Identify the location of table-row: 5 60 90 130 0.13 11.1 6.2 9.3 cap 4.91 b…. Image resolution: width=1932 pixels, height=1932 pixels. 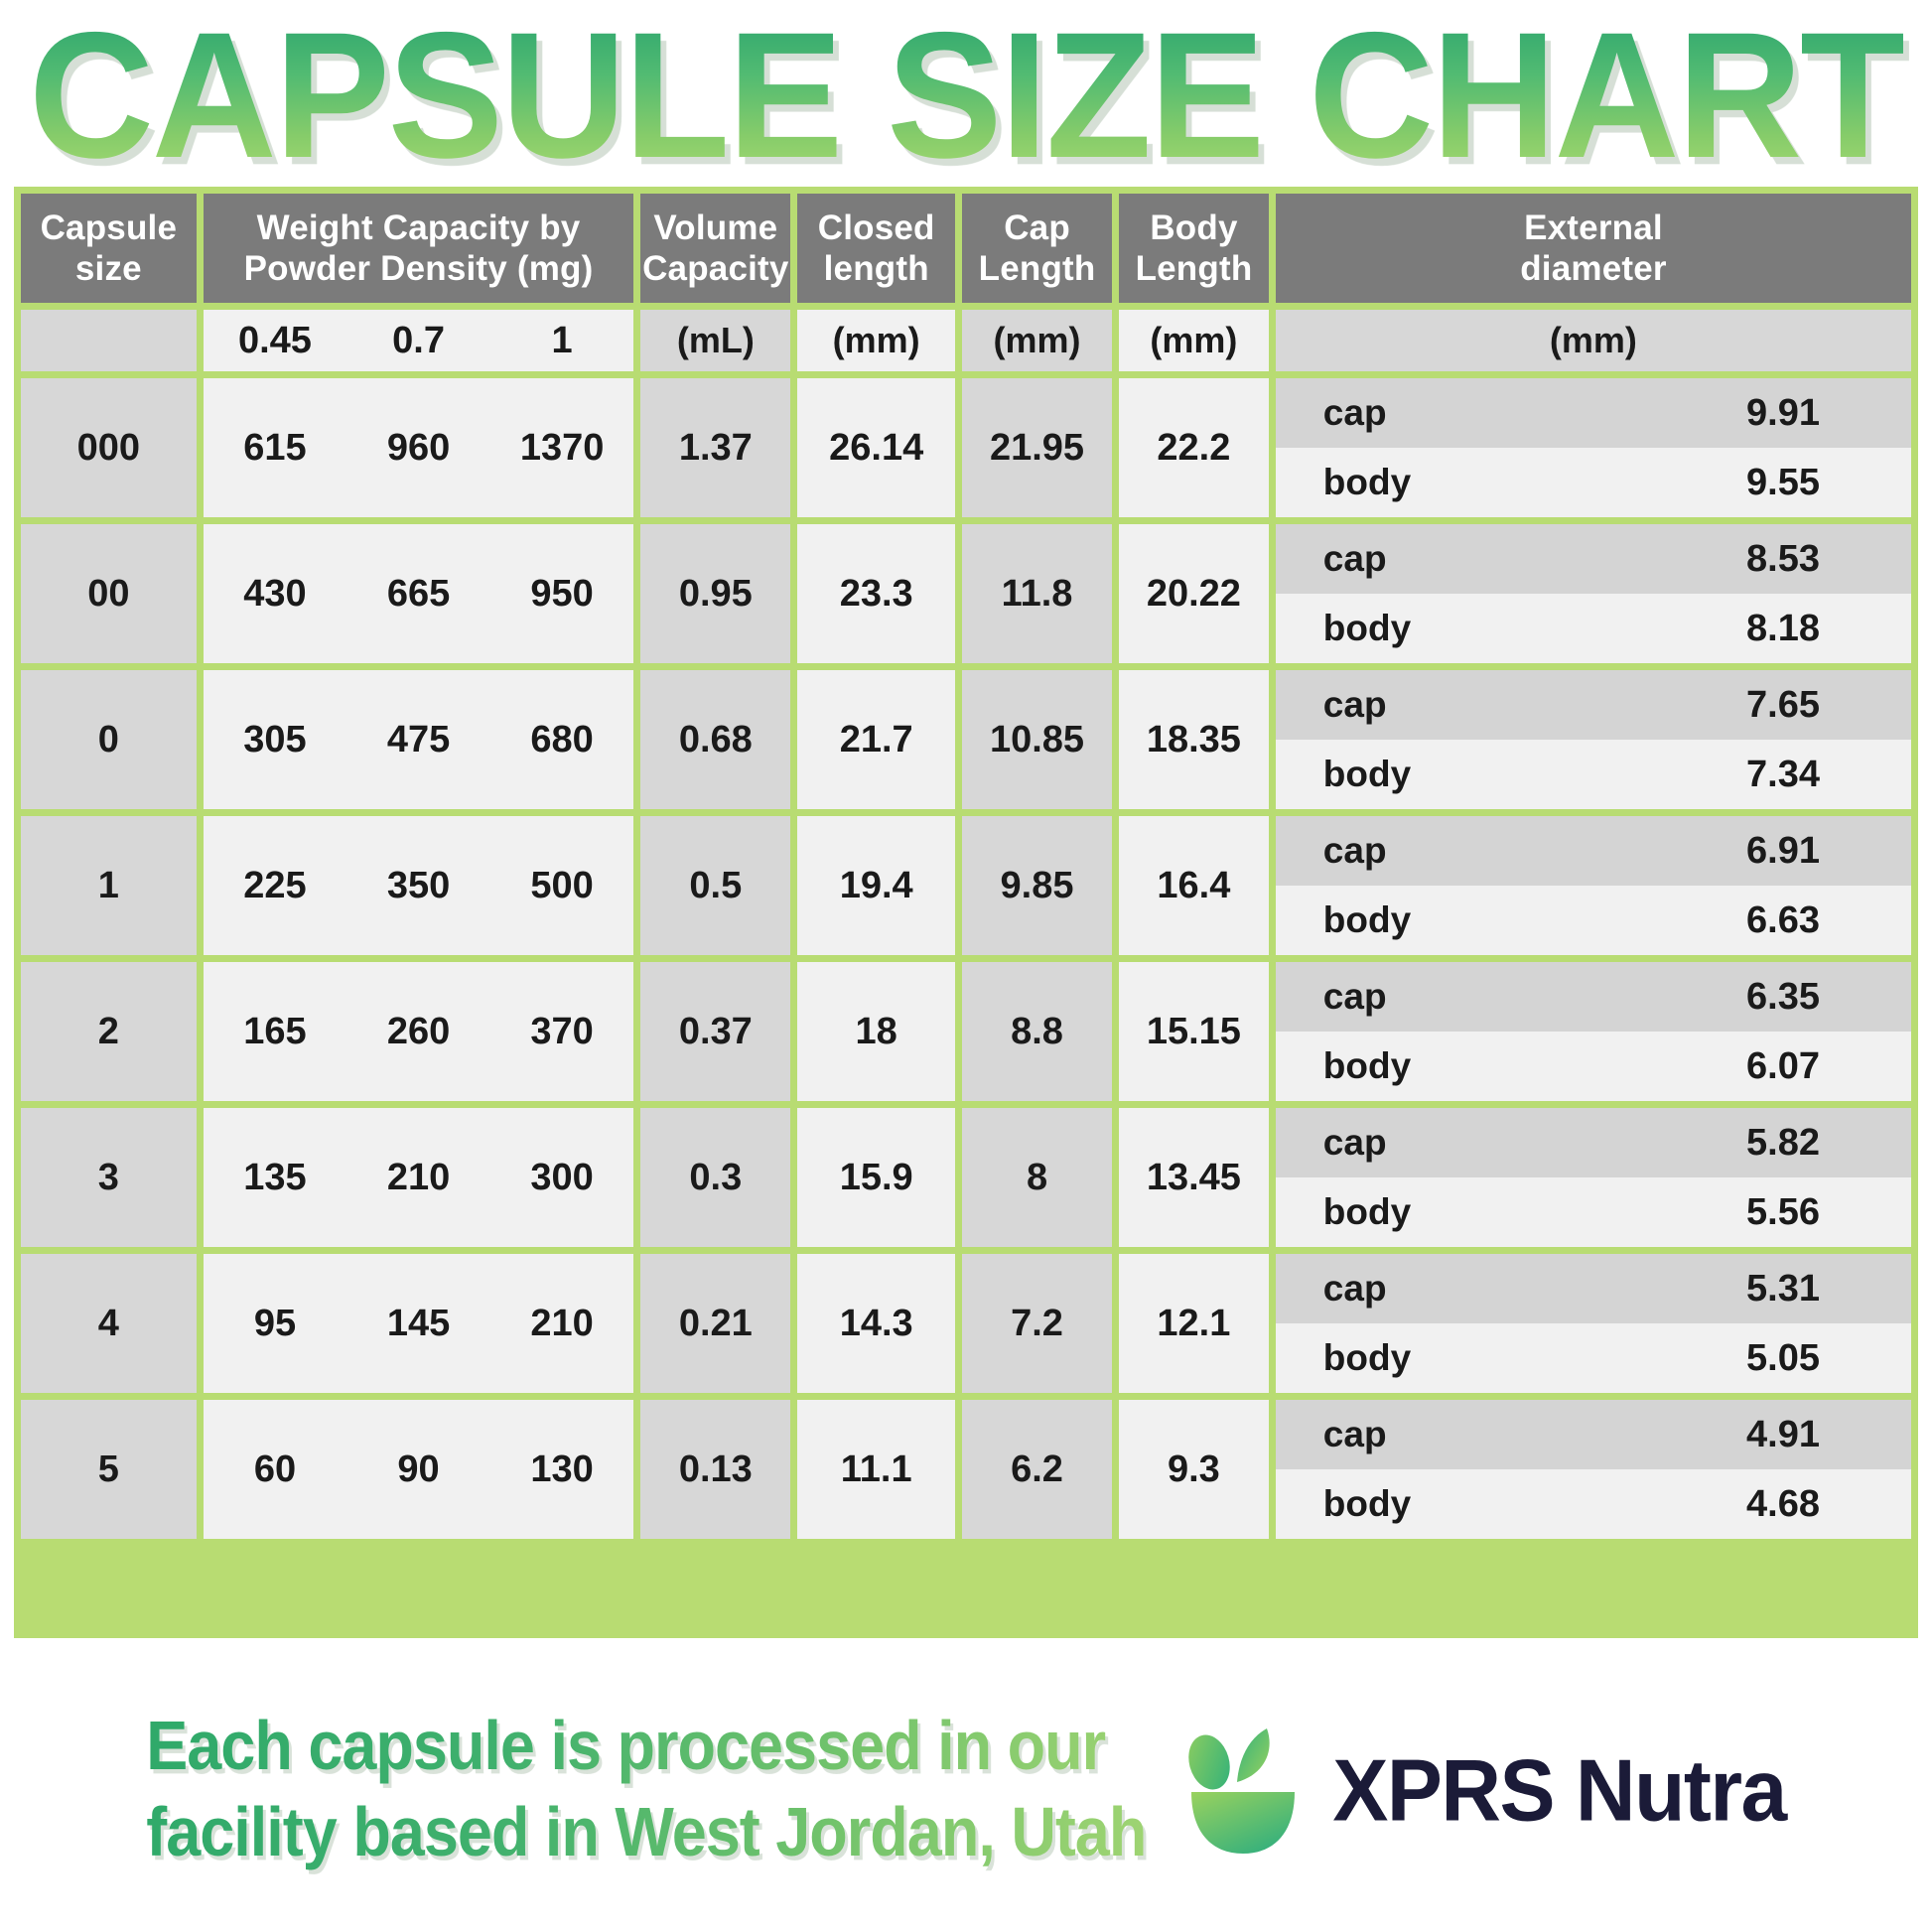
(966, 1470).